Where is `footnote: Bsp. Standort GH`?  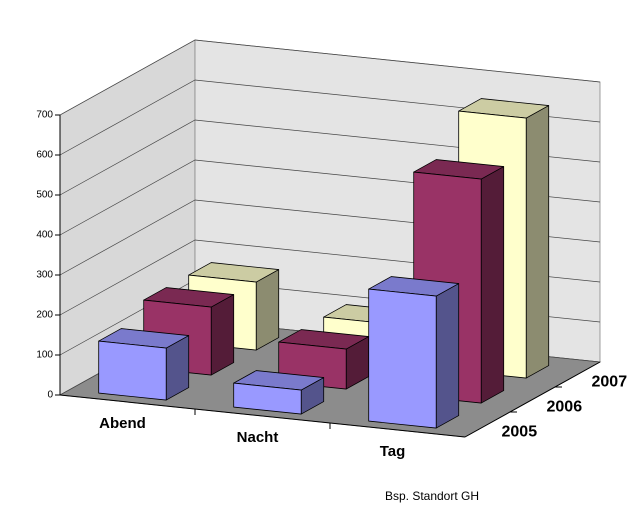 footnote: Bsp. Standort GH is located at coordinates (432, 496).